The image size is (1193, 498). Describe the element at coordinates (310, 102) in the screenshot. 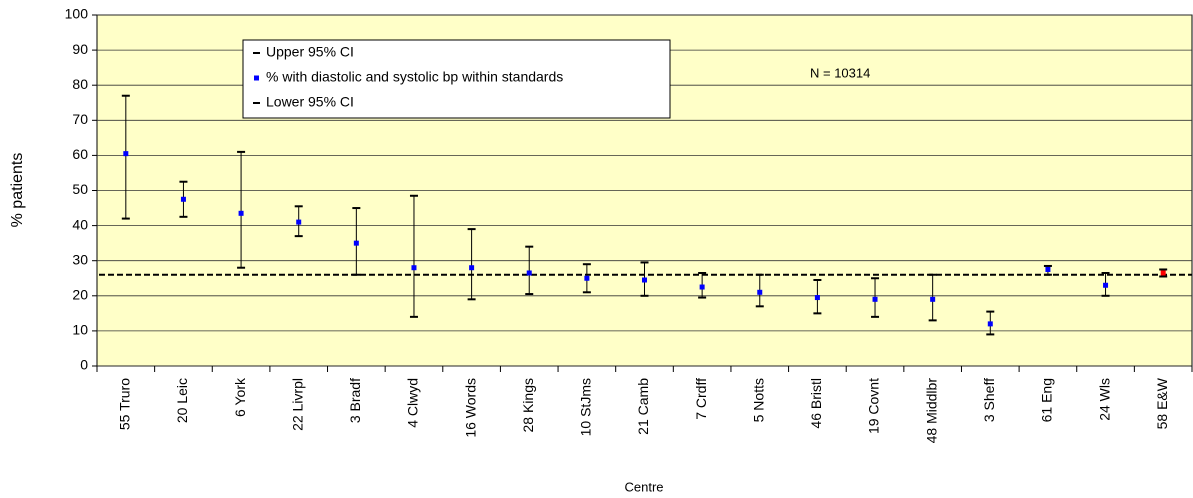

I see `legend-label: Lower 95% CI` at that location.